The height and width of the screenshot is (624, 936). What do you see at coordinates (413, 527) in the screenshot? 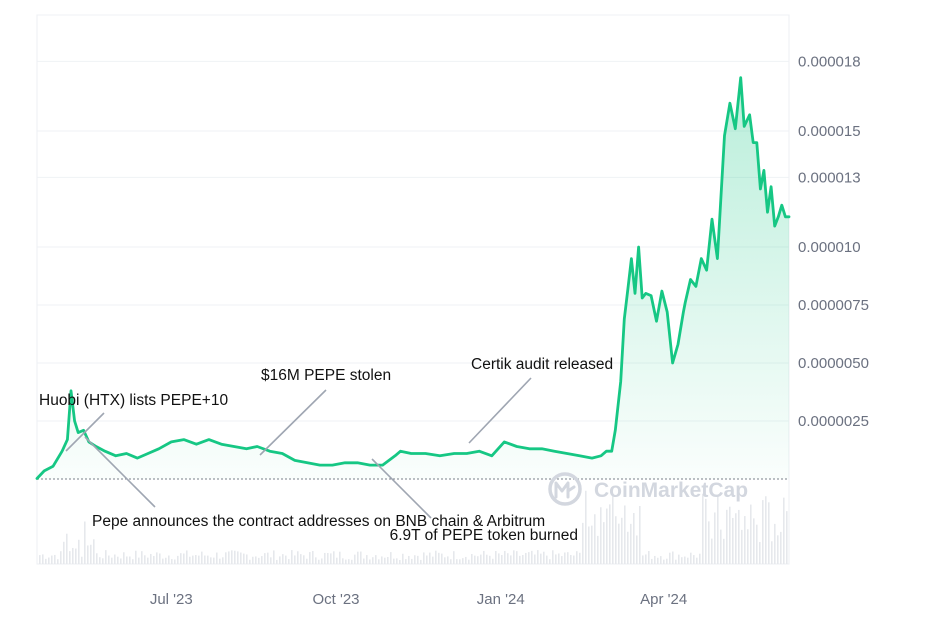
I see `volume-bars` at bounding box center [413, 527].